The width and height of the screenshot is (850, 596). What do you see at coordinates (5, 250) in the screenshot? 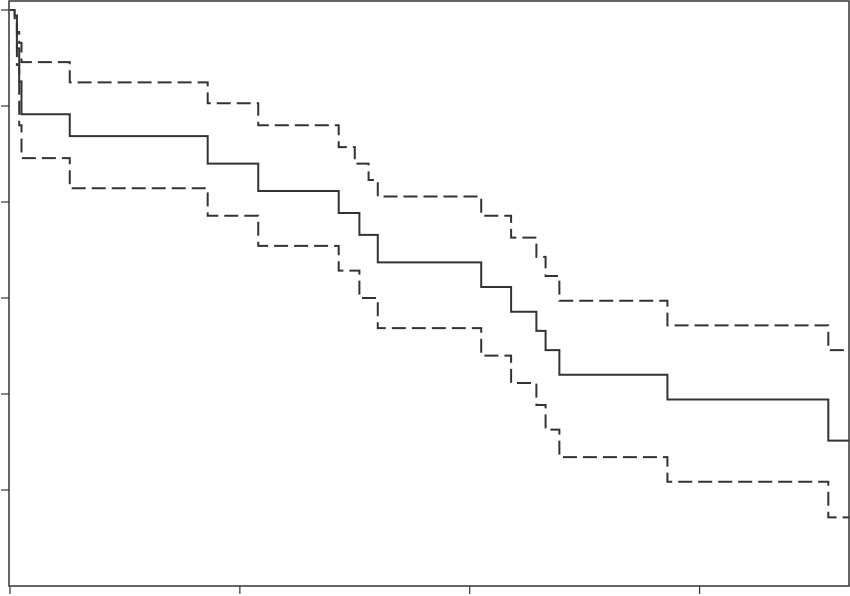
I see `y-axis-ticks` at bounding box center [5, 250].